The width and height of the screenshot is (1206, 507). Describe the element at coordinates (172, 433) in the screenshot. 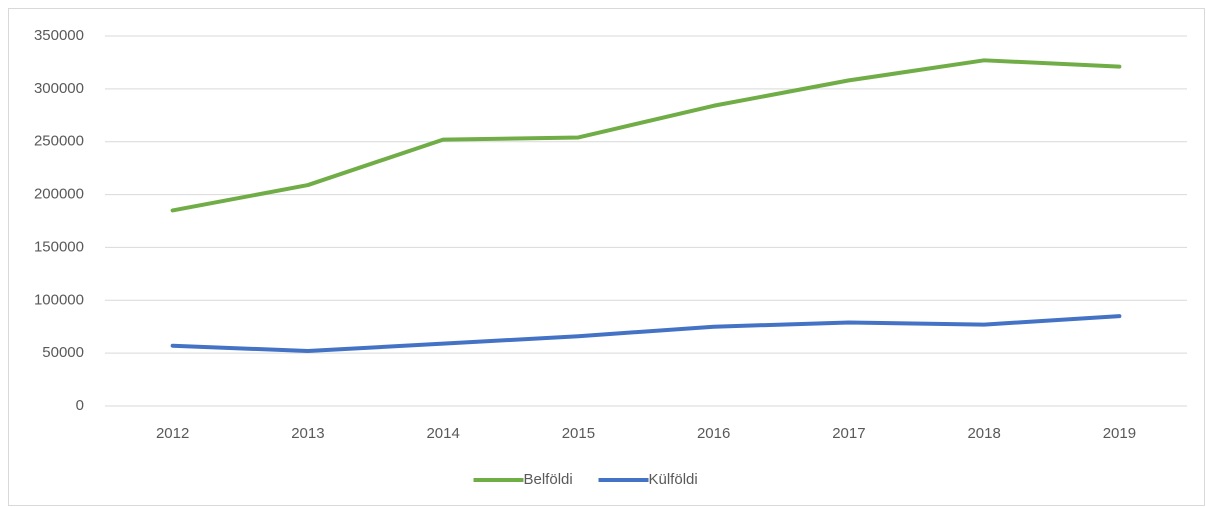

I see `x-tick-label: 2012` at that location.